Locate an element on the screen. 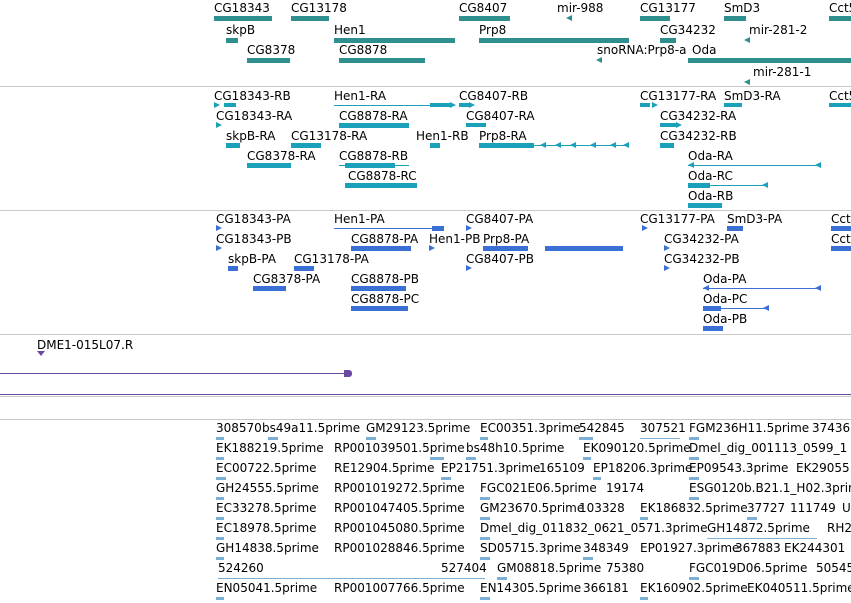 The width and height of the screenshot is (851, 603). gene-label: mir-988 is located at coordinates (580, 8).